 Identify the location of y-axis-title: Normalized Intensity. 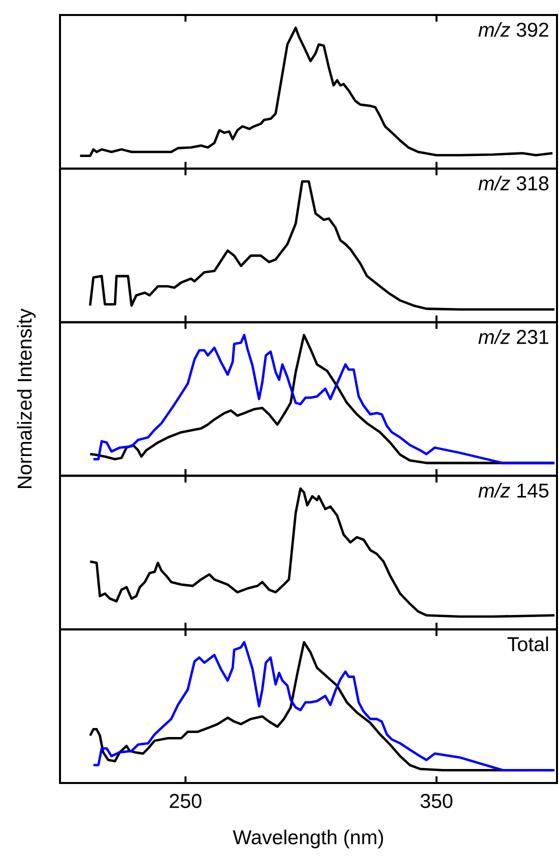
(26, 398).